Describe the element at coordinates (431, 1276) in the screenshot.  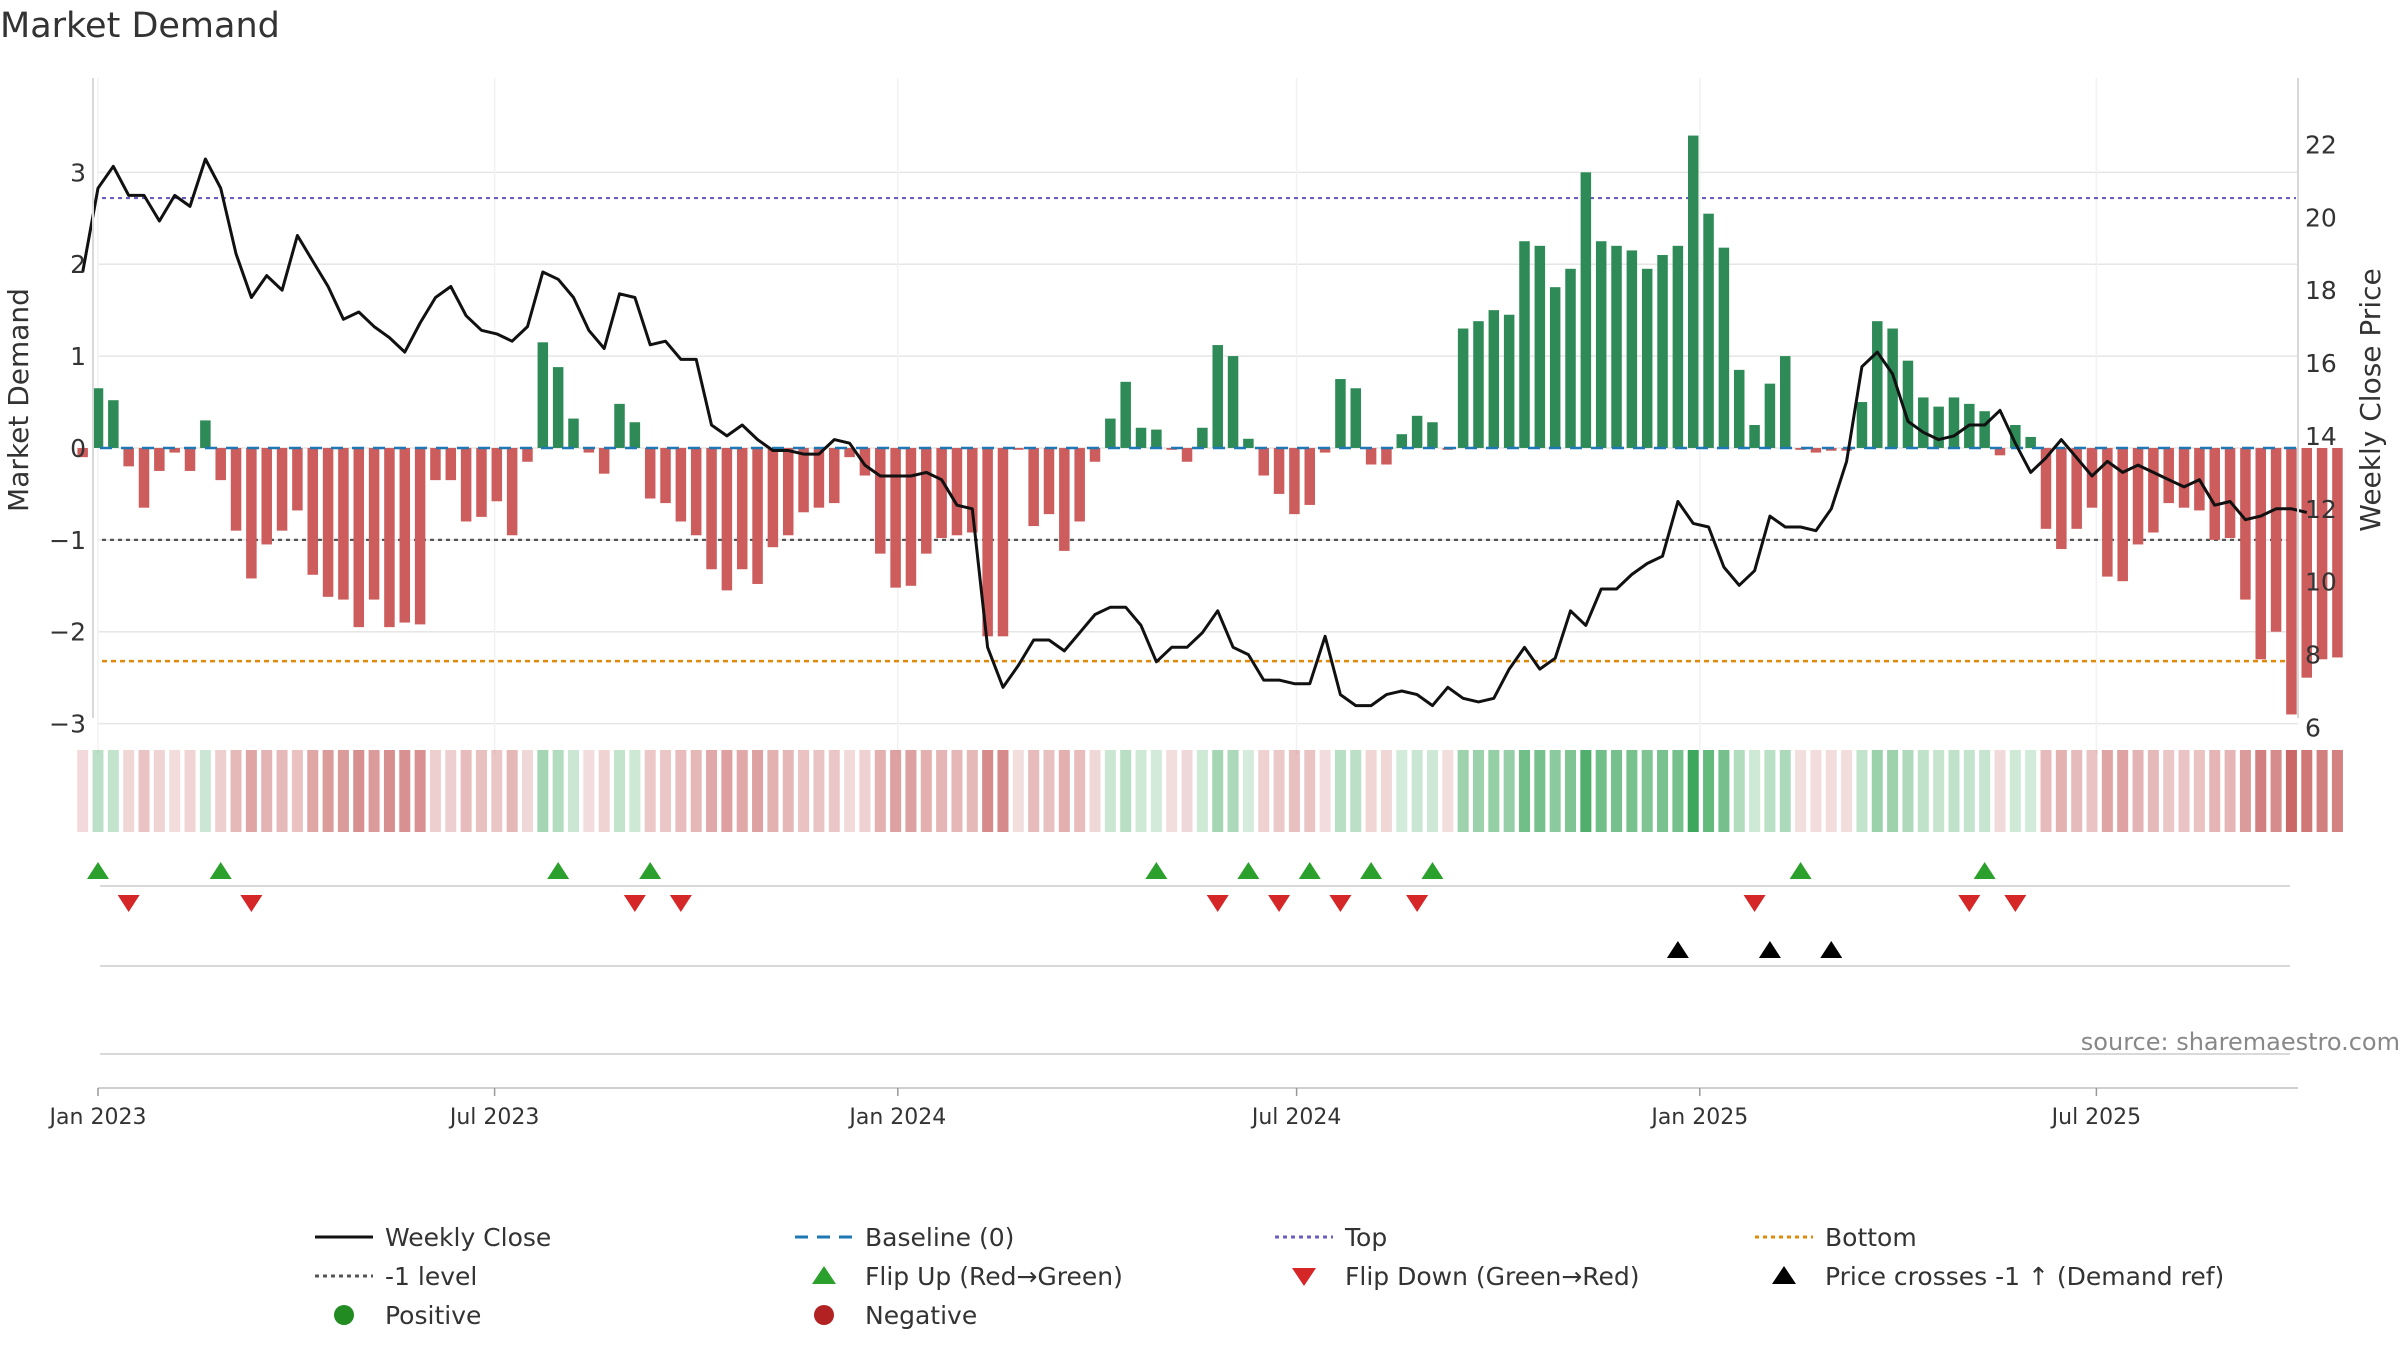
I see `legend-label: -1 level` at that location.